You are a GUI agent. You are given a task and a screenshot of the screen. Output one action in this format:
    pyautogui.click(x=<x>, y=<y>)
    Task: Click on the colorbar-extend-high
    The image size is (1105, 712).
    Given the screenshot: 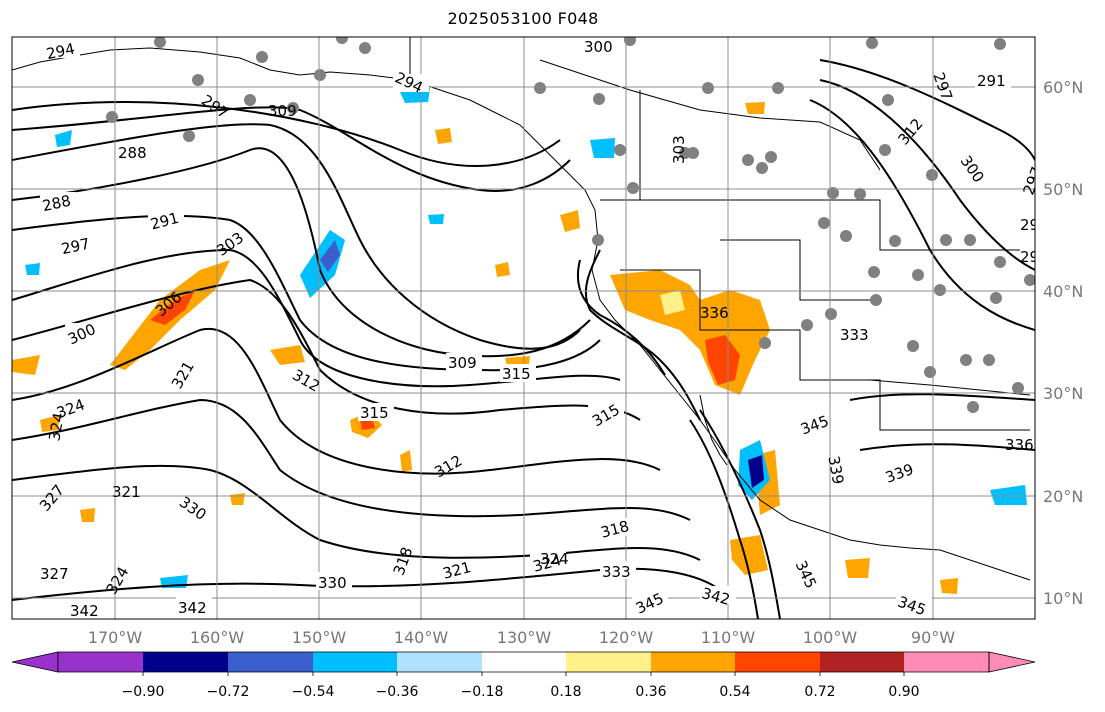 What is the action you would take?
    pyautogui.click(x=1012, y=662)
    